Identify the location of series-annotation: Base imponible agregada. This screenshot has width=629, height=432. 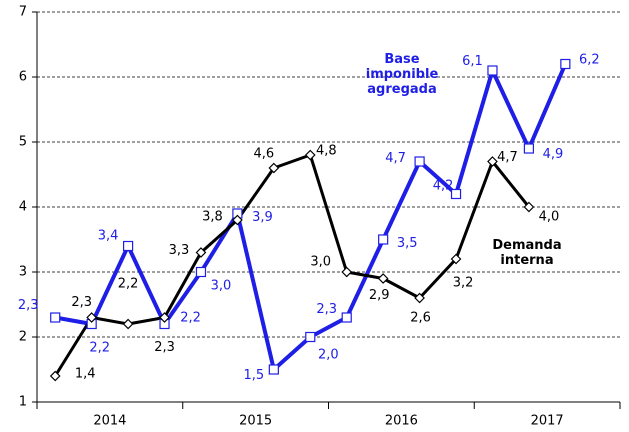
(402, 74).